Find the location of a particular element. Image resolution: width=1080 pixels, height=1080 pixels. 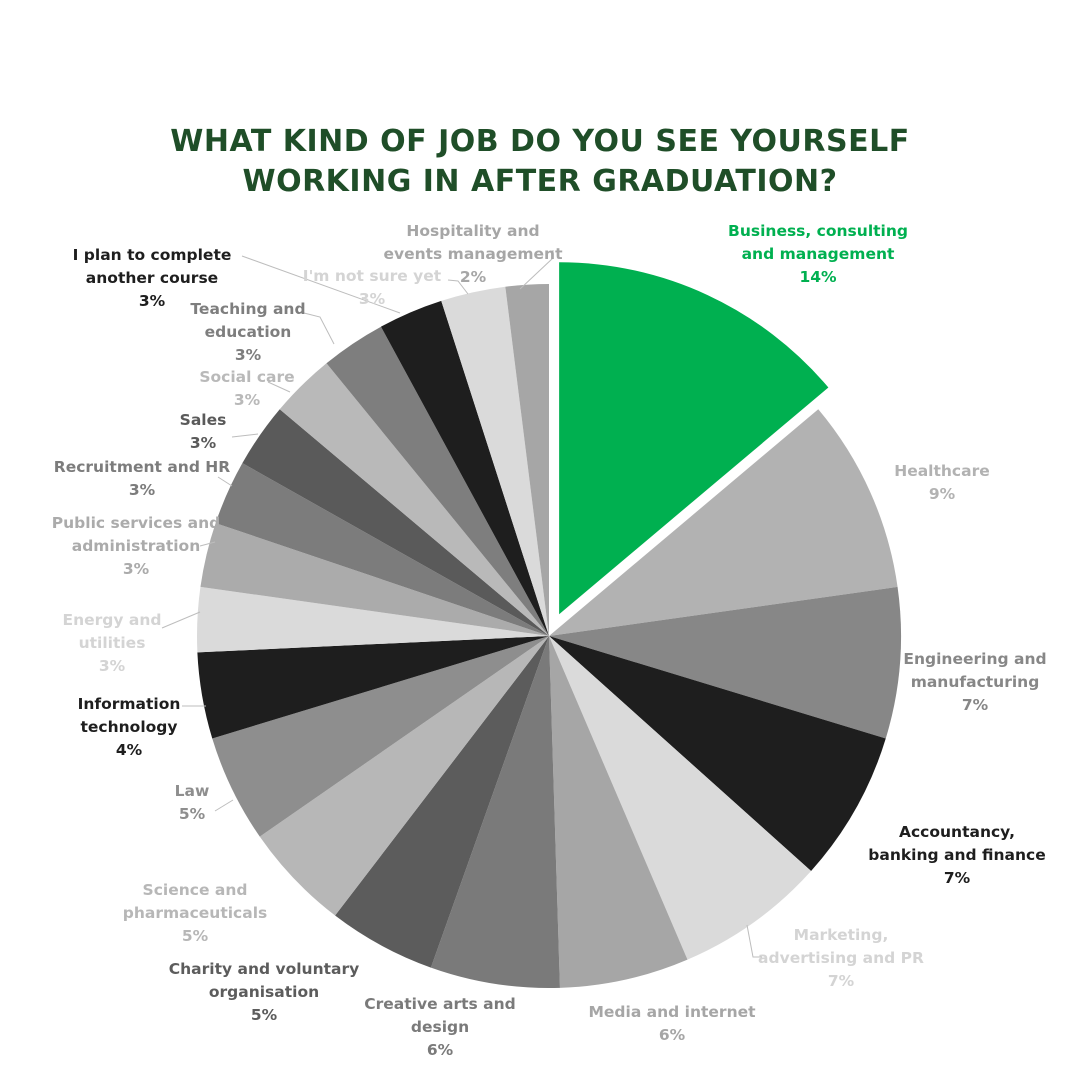

slice-category-label: I plan to complete is located at coordinates (152, 255).